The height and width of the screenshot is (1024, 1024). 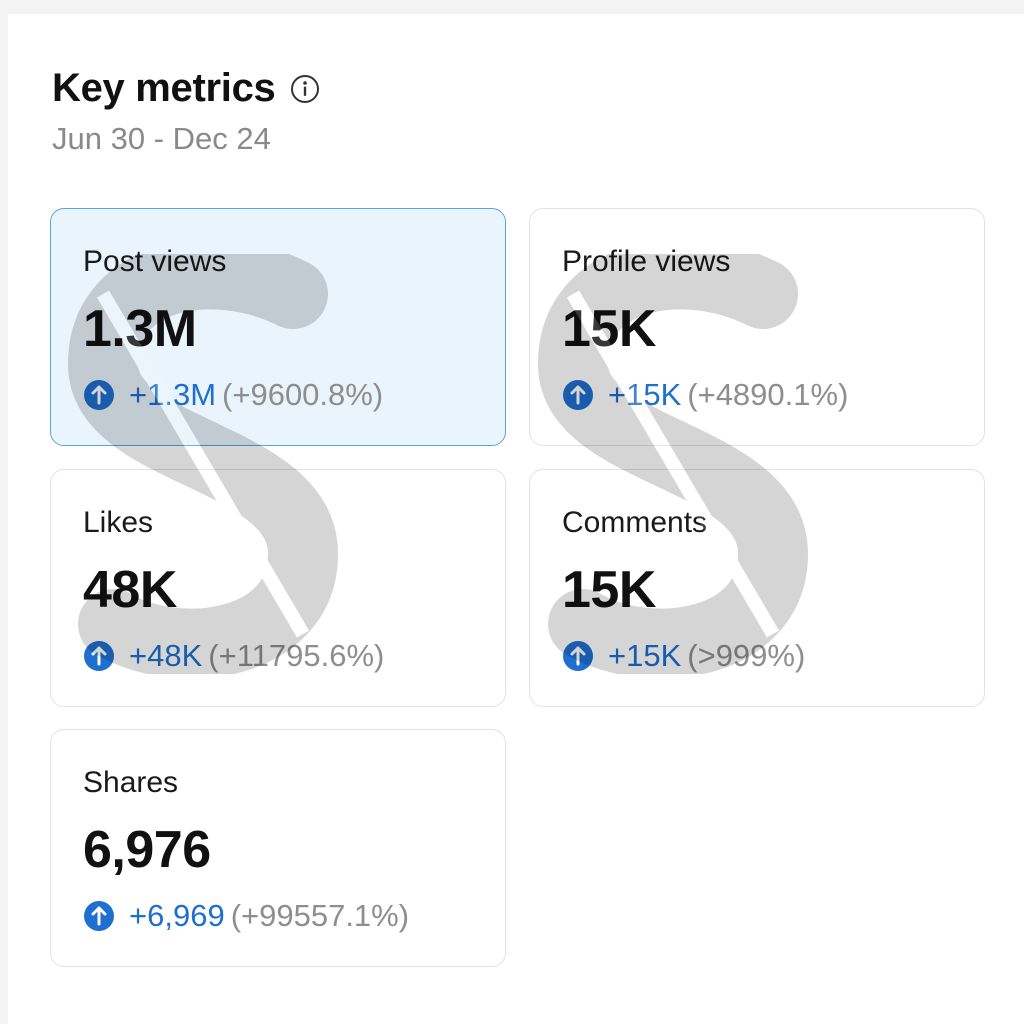 What do you see at coordinates (164, 88) in the screenshot?
I see `page-title: Key metrics` at bounding box center [164, 88].